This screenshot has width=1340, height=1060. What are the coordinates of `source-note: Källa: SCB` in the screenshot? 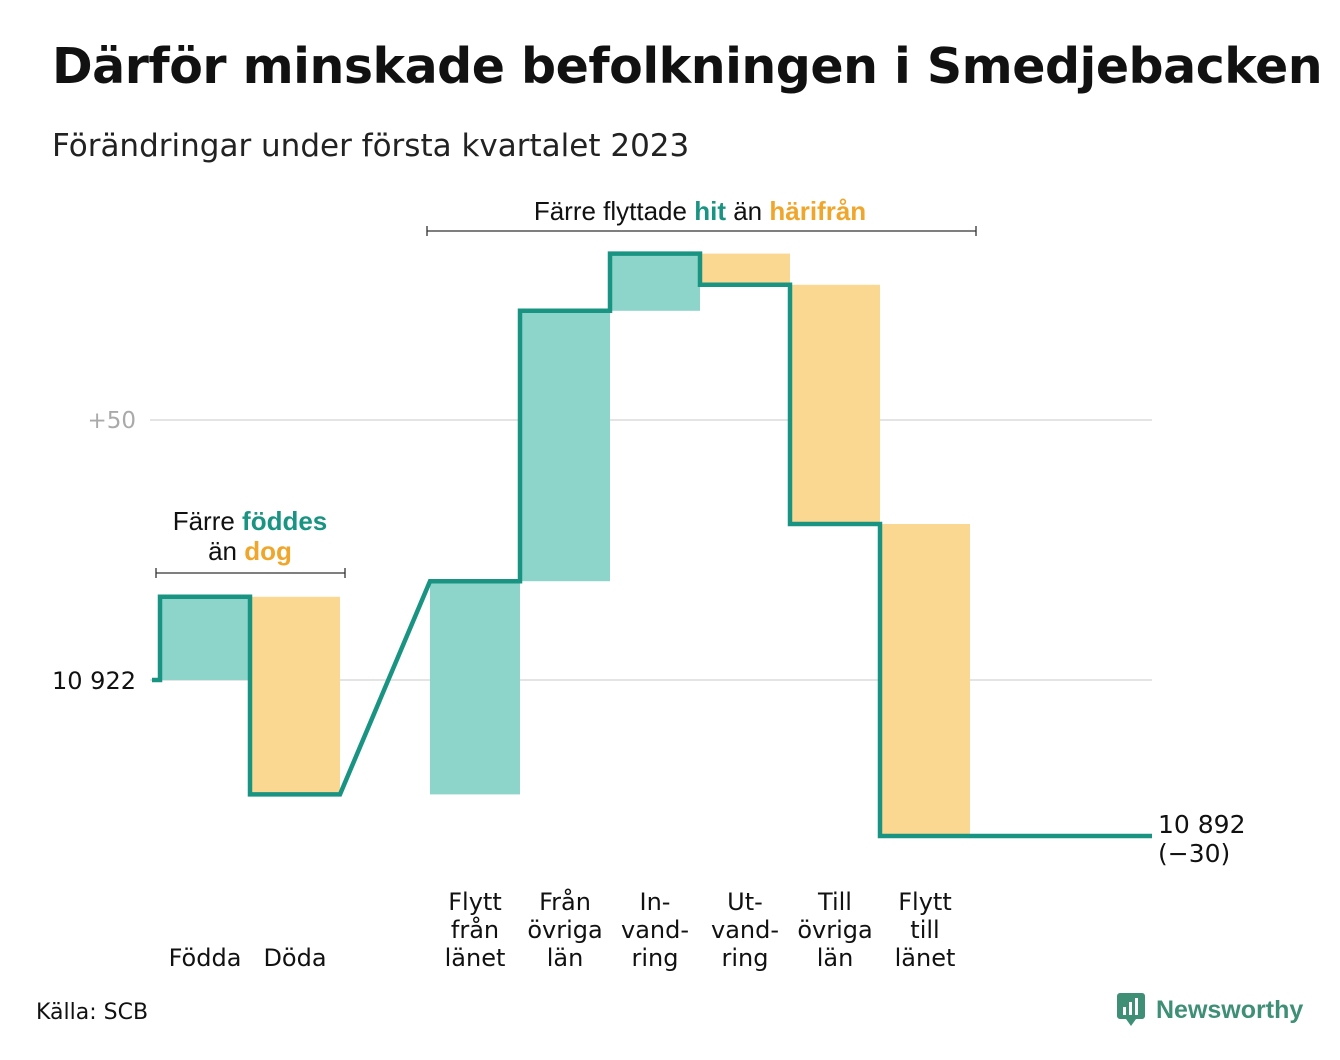 It's located at (92, 1012).